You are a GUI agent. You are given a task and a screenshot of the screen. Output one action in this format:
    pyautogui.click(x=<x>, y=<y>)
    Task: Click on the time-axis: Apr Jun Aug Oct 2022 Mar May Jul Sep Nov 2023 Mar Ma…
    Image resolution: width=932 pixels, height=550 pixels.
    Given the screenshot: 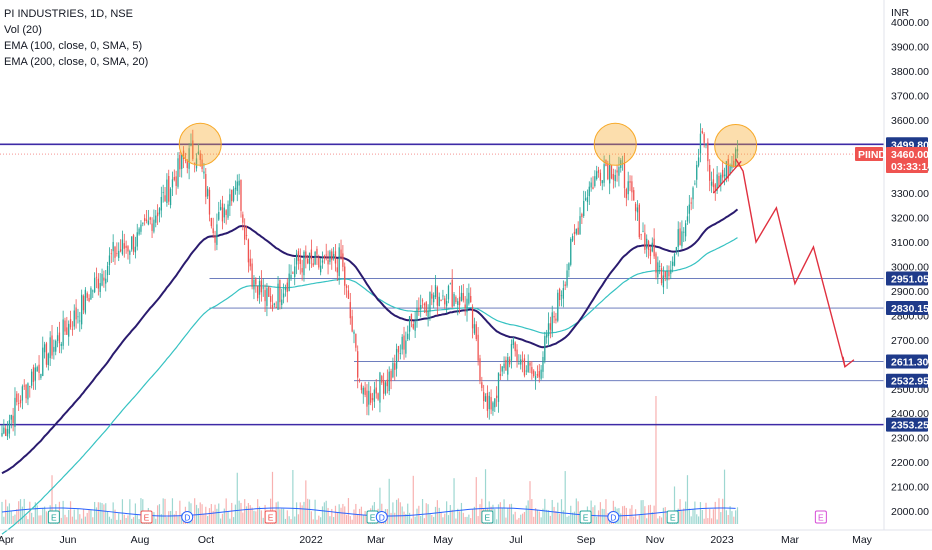 What is the action you would take?
    pyautogui.click(x=466, y=537)
    